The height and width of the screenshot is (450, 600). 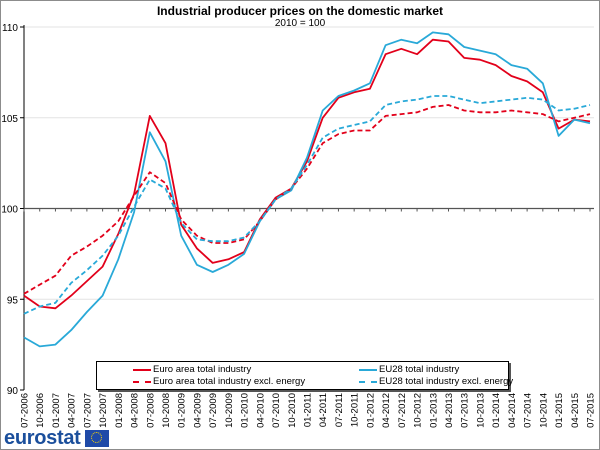 What do you see at coordinates (402, 410) in the screenshot?
I see `x-tick-label: 07-2012` at bounding box center [402, 410].